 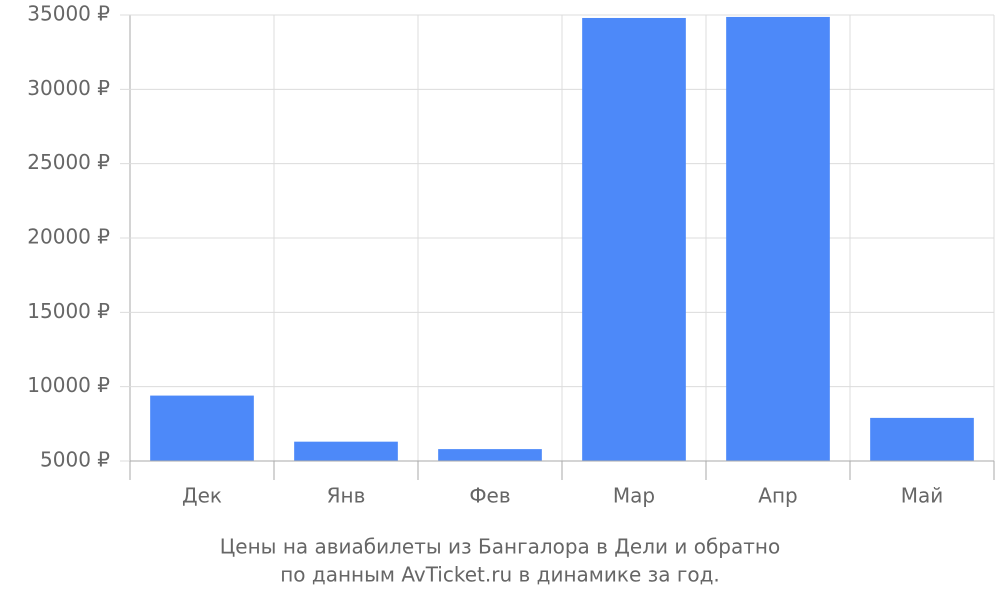 What do you see at coordinates (68, 88) in the screenshot?
I see `y-tick-label: 30000 ₽` at bounding box center [68, 88].